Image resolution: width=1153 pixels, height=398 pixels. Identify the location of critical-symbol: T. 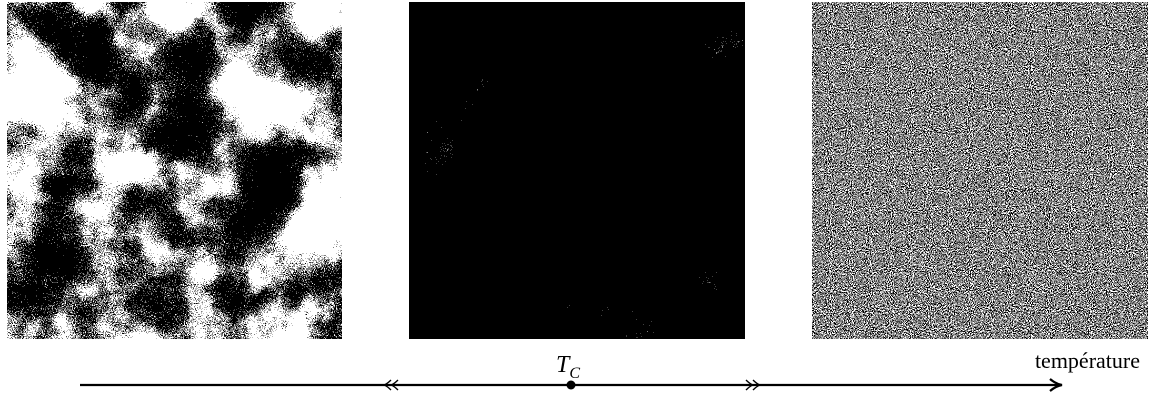
(563, 365).